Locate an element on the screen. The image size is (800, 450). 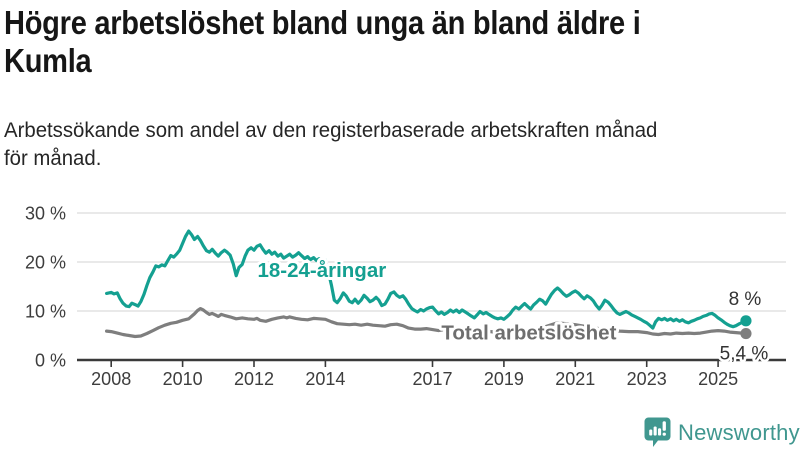
x-axis-label: 2017 is located at coordinates (432, 379).